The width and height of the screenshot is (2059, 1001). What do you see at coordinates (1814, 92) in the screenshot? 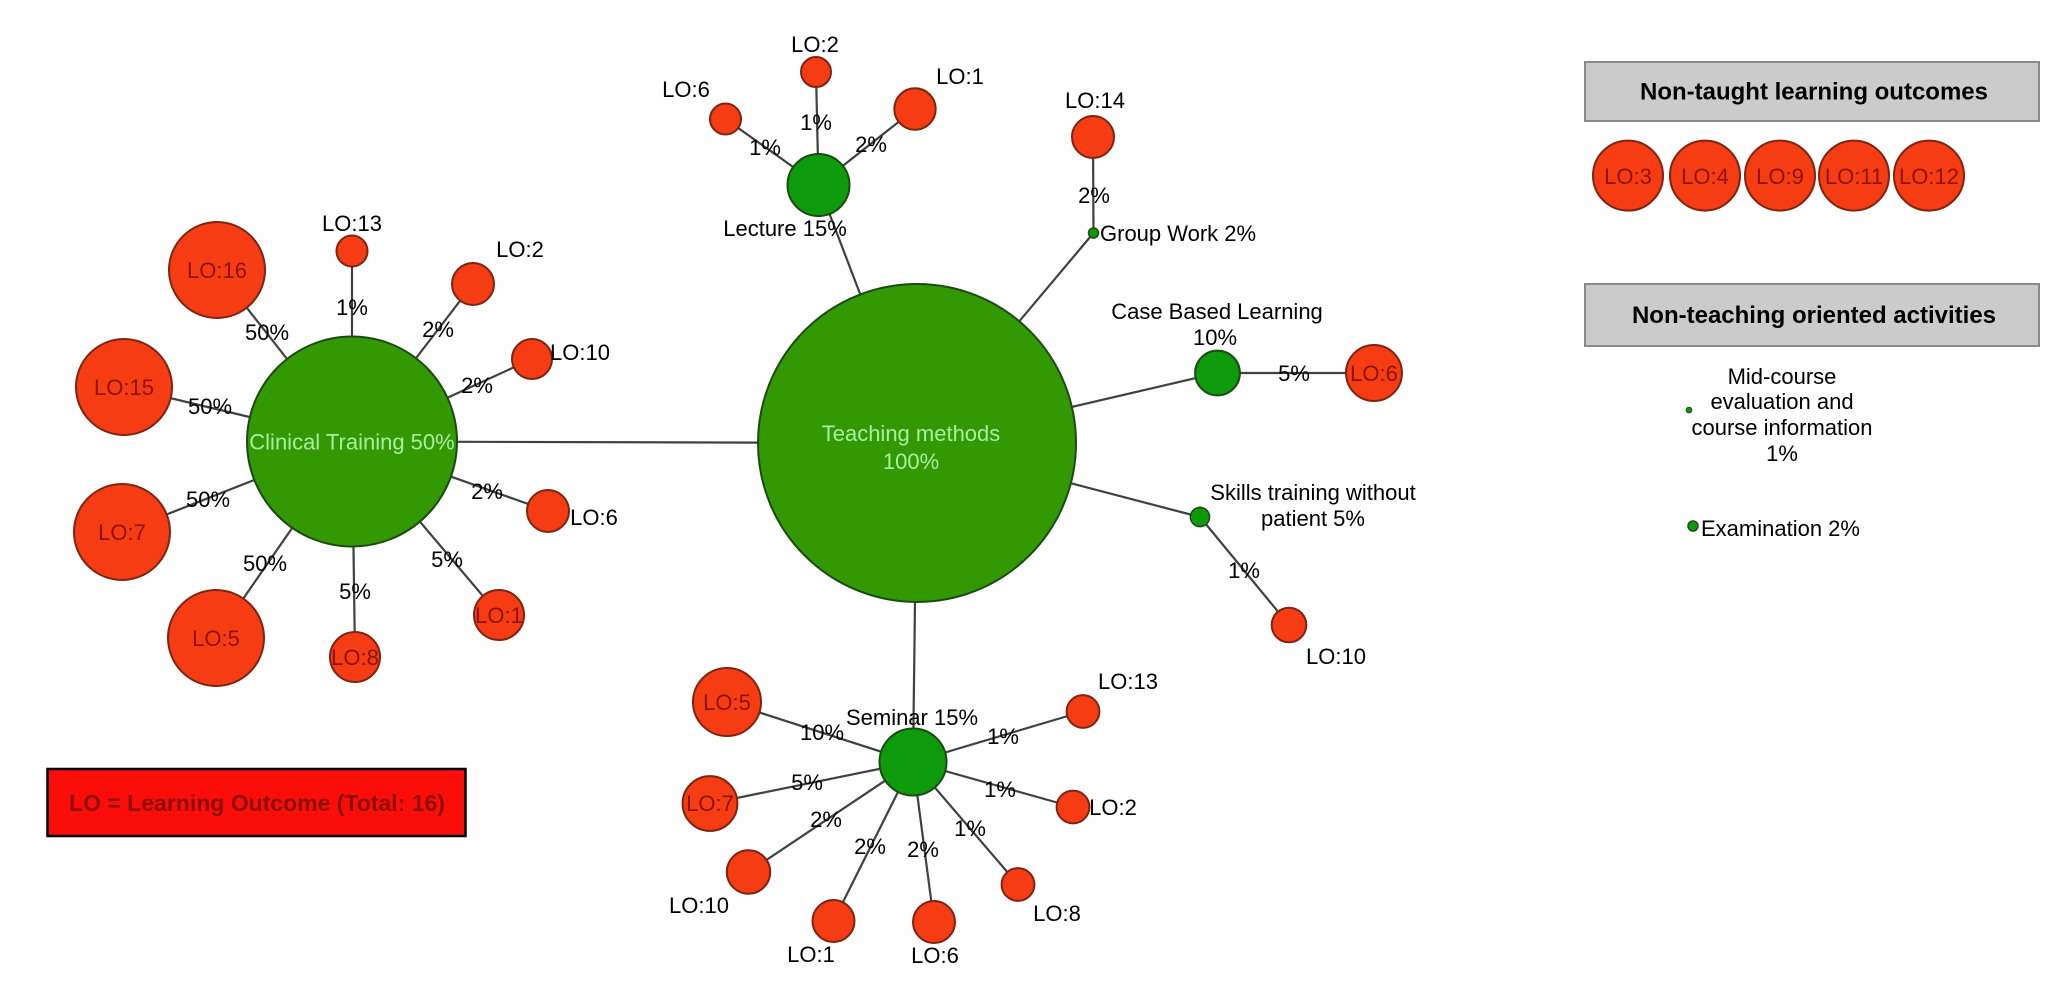
I see `svg-text: Non-taught learning outcomes` at bounding box center [1814, 92].